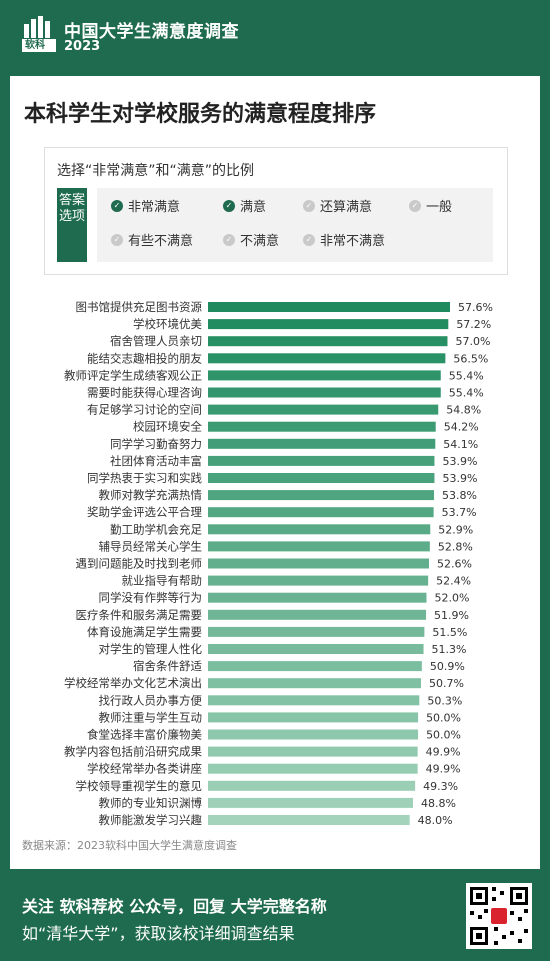  Describe the element at coordinates (455, 546) in the screenshot. I see `value-label: 52.8%` at that location.